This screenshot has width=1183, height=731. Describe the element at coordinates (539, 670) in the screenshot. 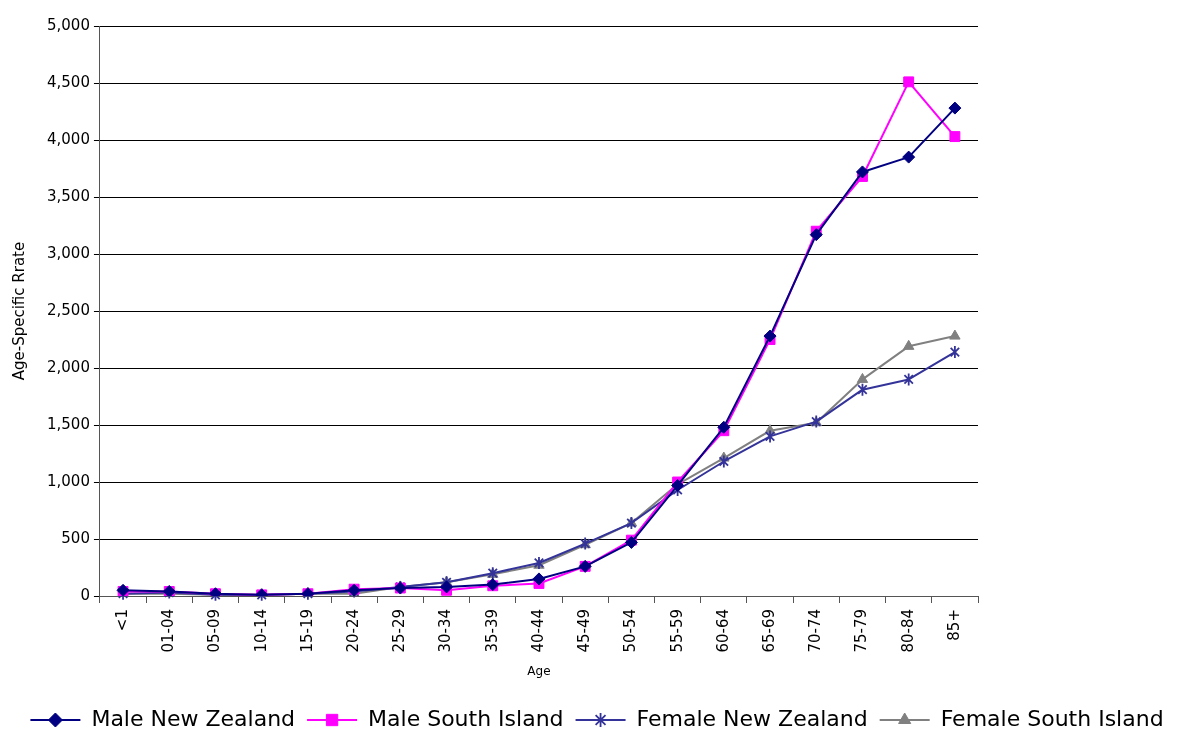

I see `x-axis-title: Age` at that location.